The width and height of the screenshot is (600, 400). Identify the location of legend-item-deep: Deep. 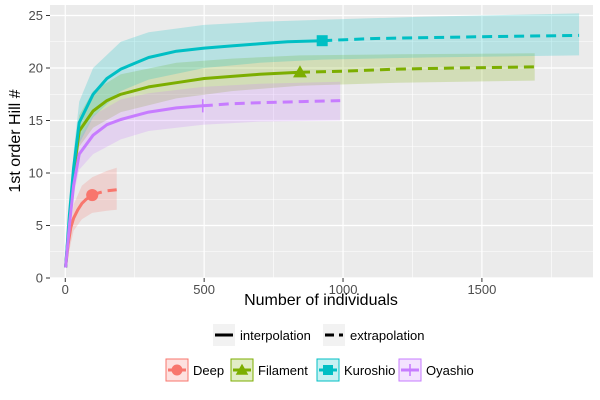
(194, 370).